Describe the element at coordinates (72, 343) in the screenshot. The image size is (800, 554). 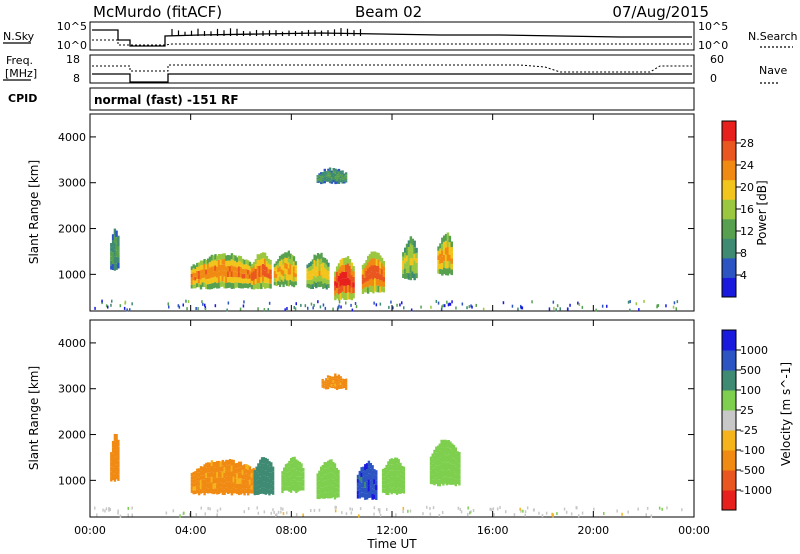
I see `y-tick-label: 4000` at that location.